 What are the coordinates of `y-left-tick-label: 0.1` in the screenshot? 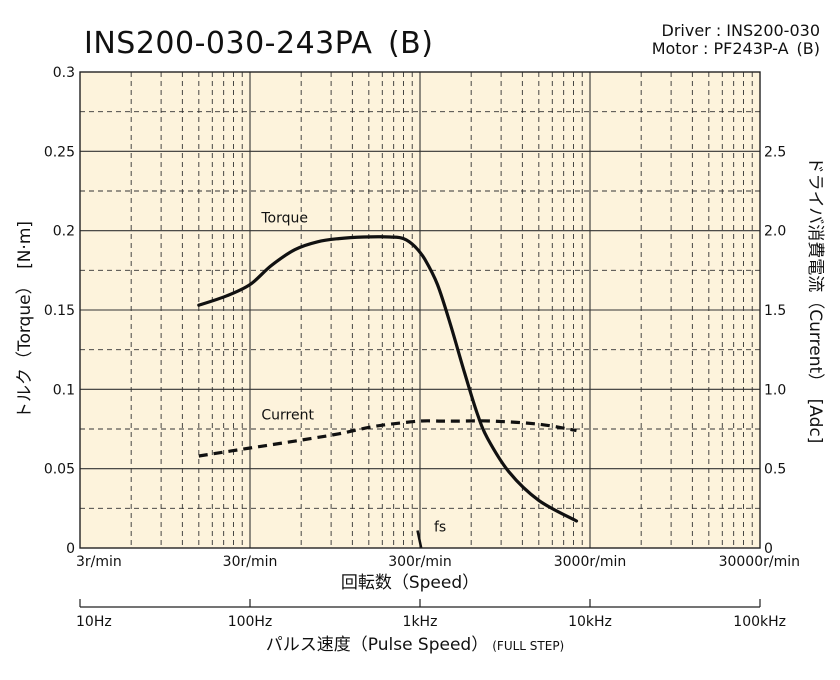 It's located at (64, 390).